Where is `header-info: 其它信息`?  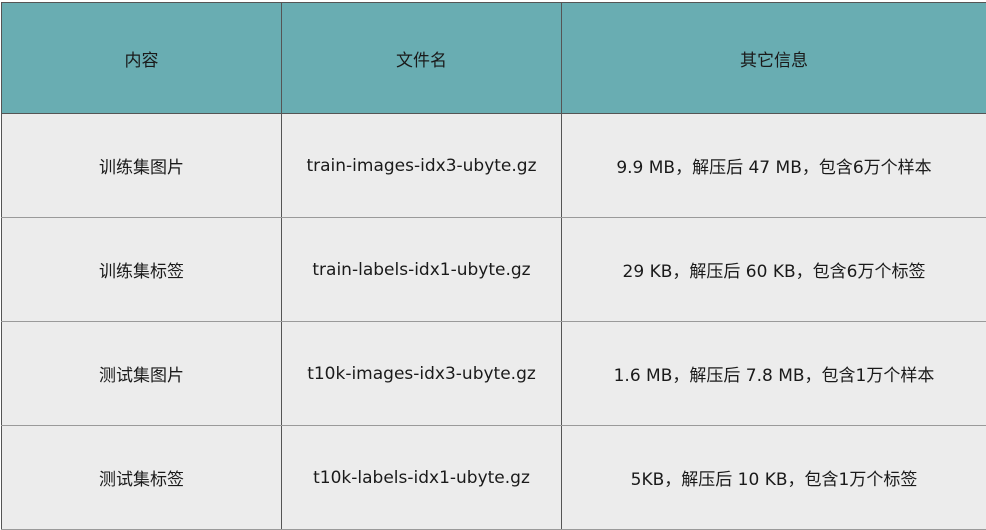
header-info: 其它信息 is located at coordinates (774, 58).